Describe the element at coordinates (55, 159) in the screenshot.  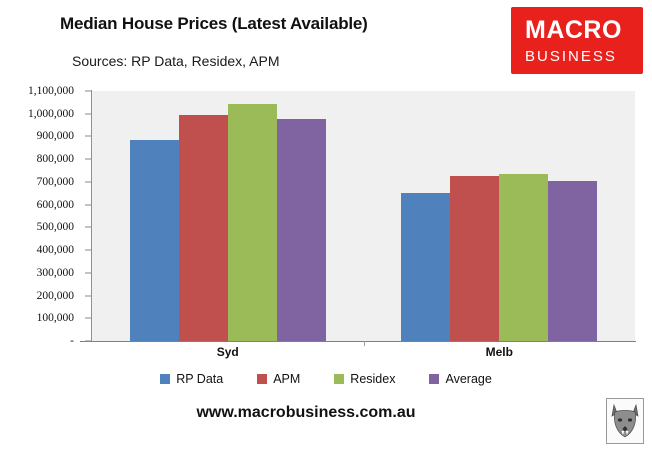
I see `y-axis-tick-label: 800,000` at that location.